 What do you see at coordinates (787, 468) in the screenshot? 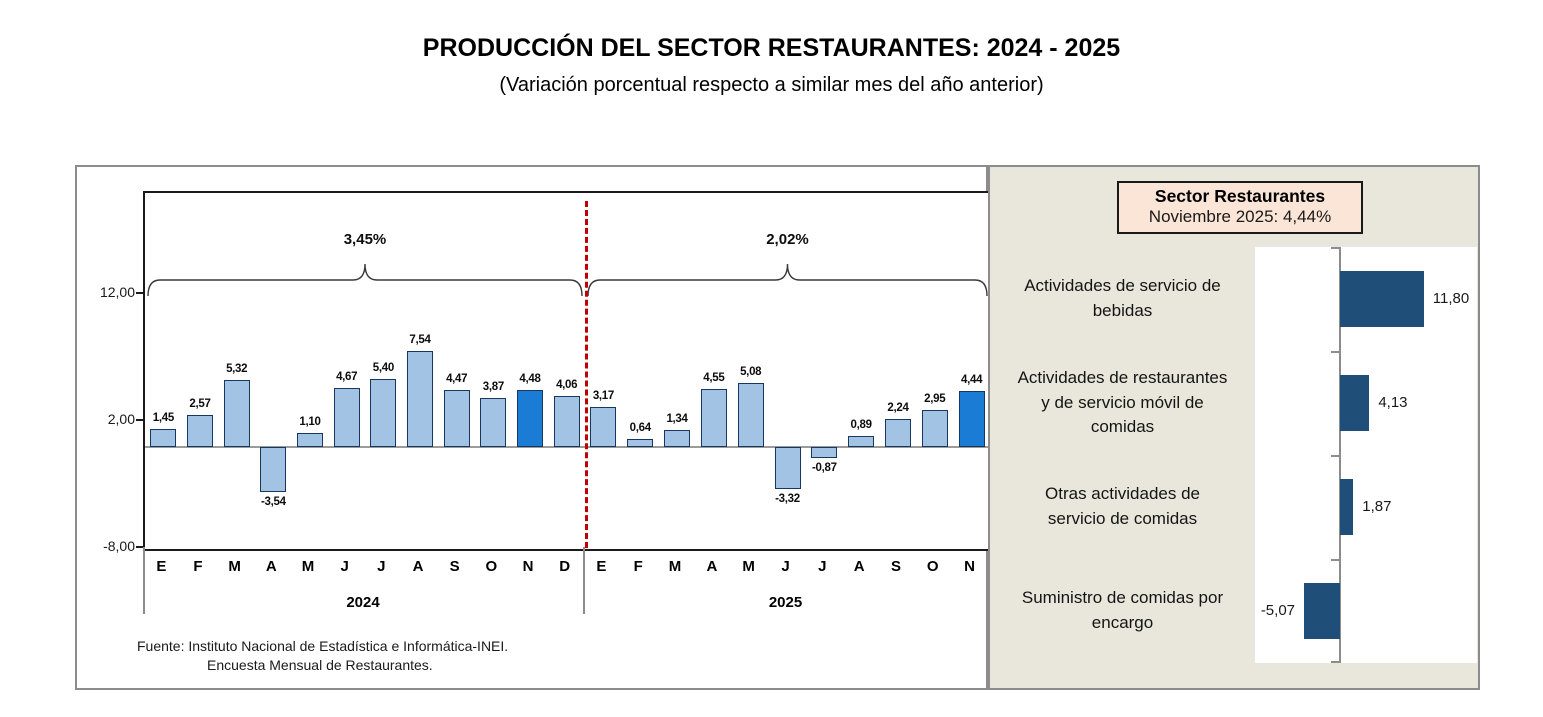
I see `bar-2025-J6` at bounding box center [787, 468].